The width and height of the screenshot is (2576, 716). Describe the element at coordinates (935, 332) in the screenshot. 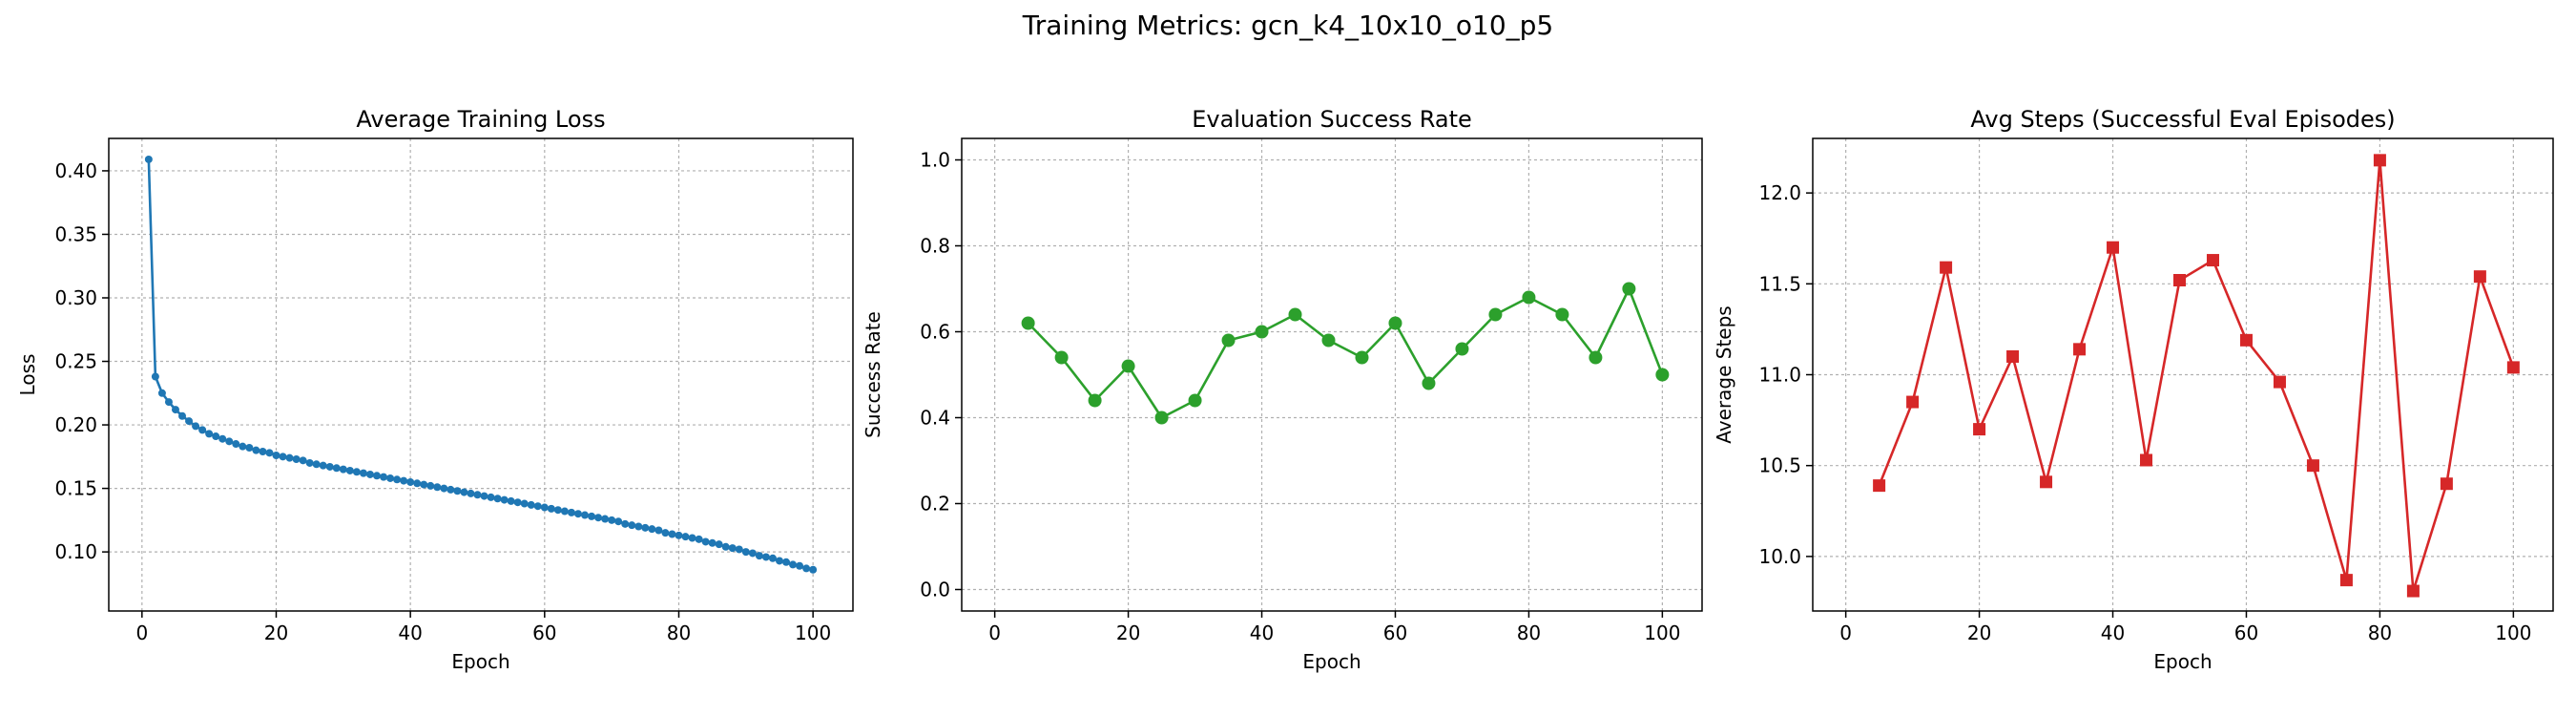

I see `success-ytick-label: 0.6` at that location.